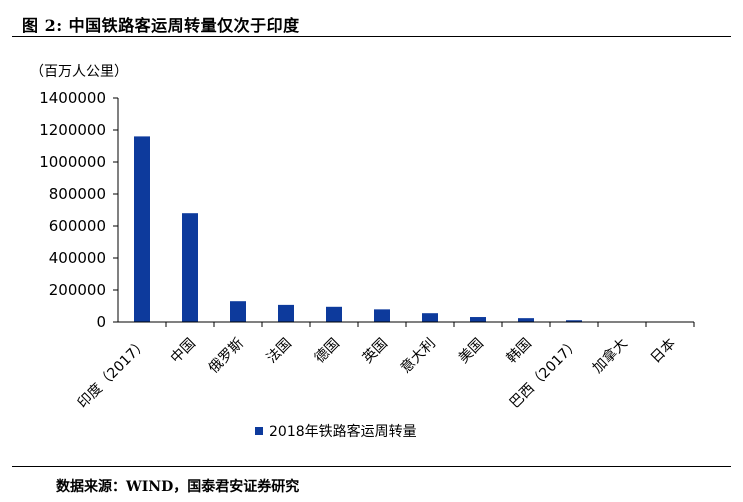  Describe the element at coordinates (343, 431) in the screenshot. I see `legend-label: 2018年铁路客运周转量` at that location.